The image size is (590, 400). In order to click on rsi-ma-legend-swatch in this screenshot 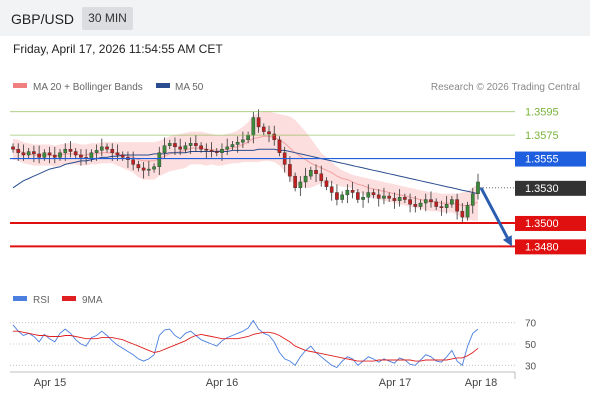, I will do `click(69, 298)`.